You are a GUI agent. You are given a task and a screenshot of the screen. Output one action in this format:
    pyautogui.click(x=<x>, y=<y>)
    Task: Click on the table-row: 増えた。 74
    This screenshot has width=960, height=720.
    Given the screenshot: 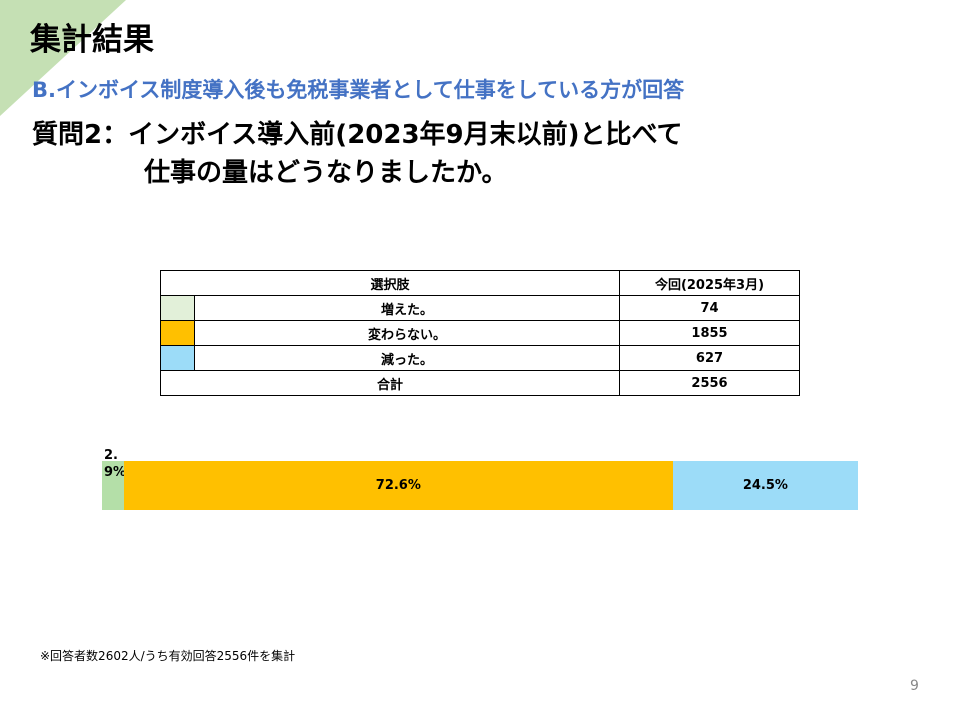 What is the action you would take?
    pyautogui.click(x=480, y=308)
    